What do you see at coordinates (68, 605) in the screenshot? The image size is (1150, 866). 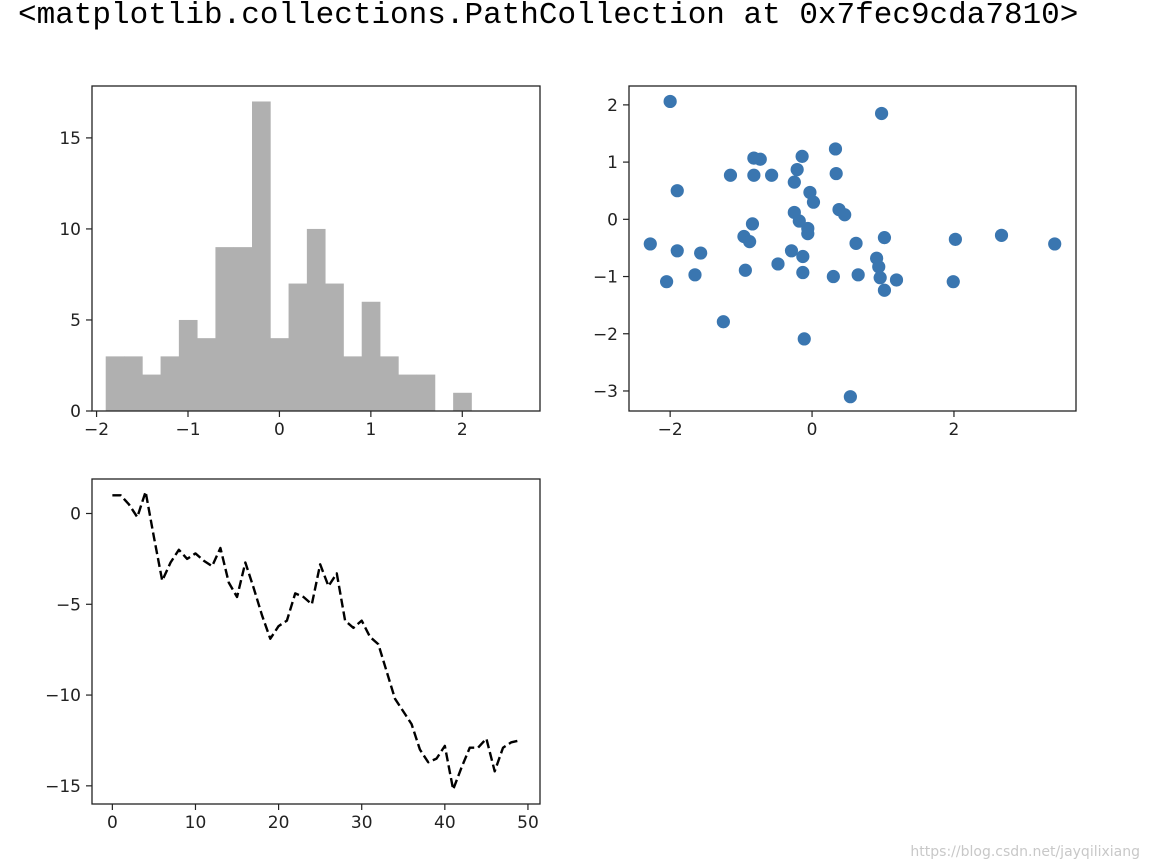 I see `y-tick-label: −5` at bounding box center [68, 605].